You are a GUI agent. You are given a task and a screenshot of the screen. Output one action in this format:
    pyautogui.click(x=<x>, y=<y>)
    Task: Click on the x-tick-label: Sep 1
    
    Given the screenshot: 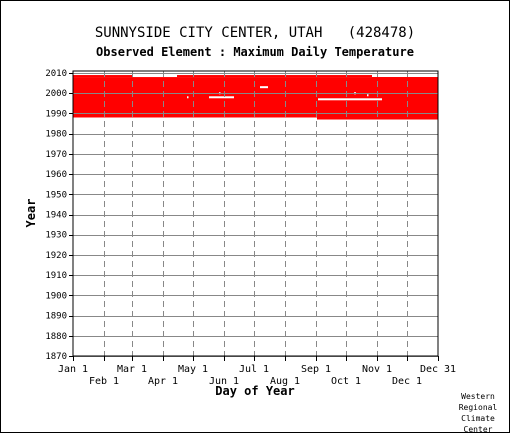 What is the action you would take?
    pyautogui.click(x=316, y=369)
    